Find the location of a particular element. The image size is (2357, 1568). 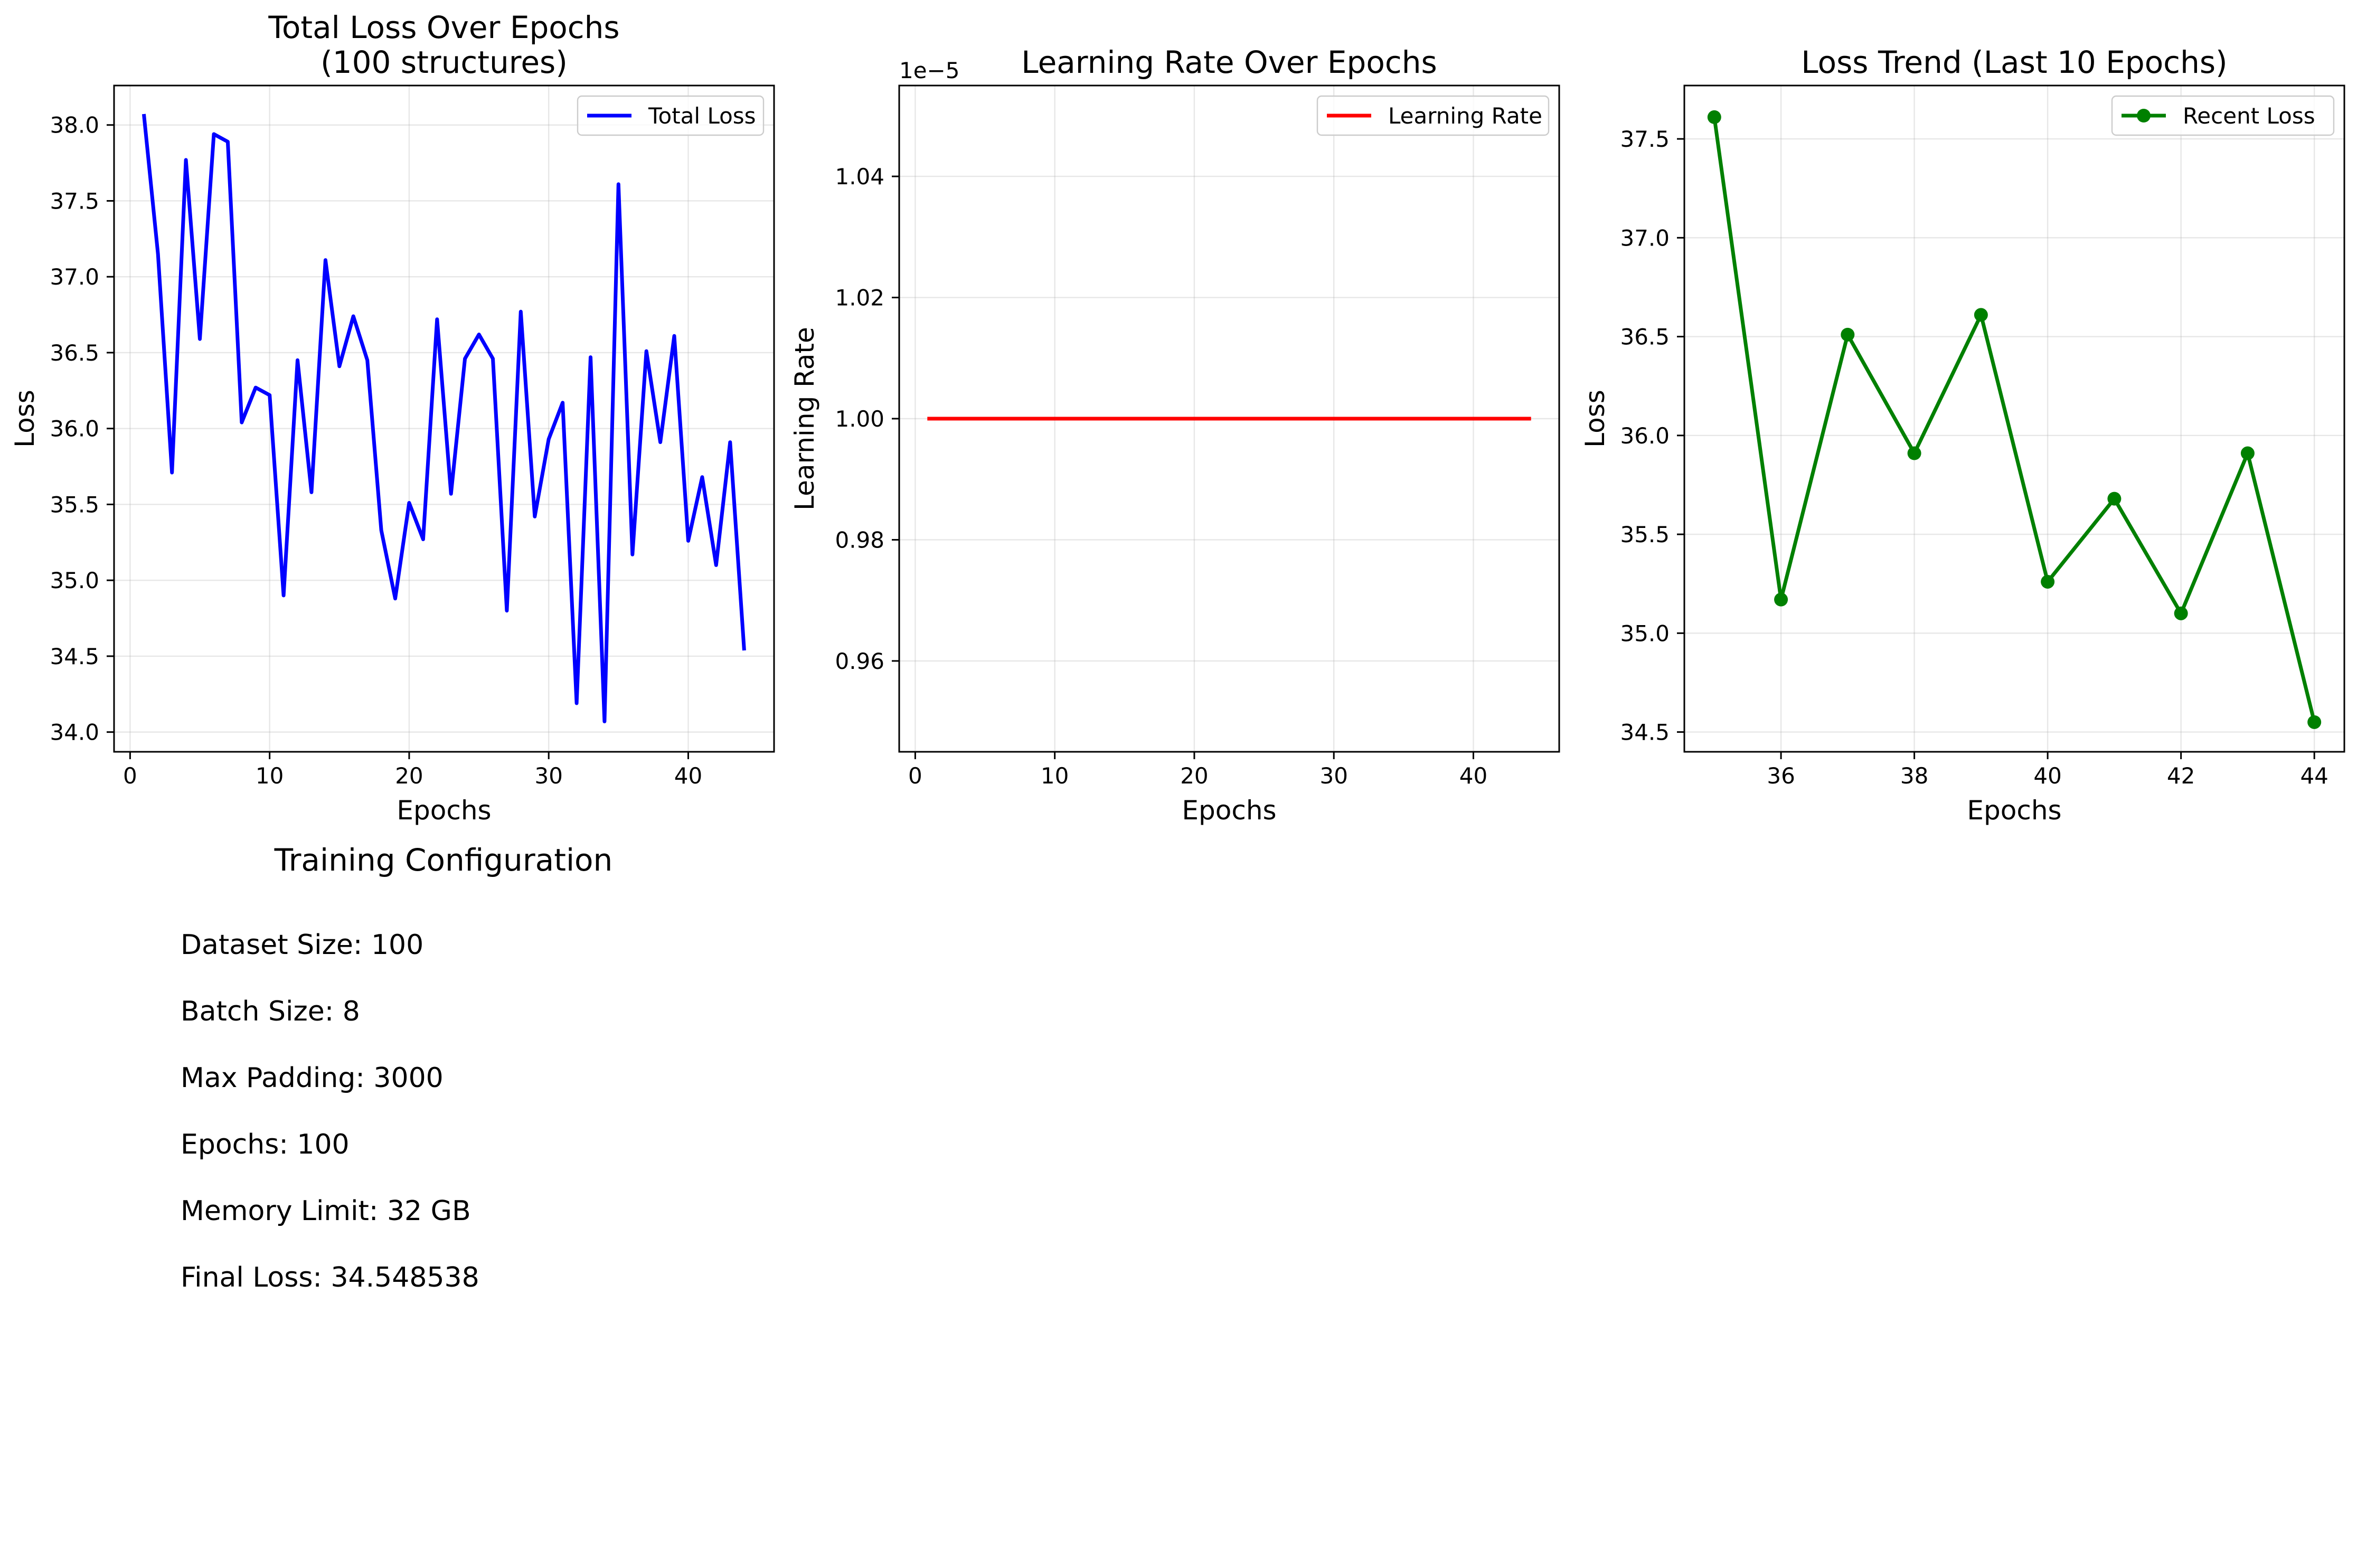

y-tick-label: 1.00 is located at coordinates (860, 419).